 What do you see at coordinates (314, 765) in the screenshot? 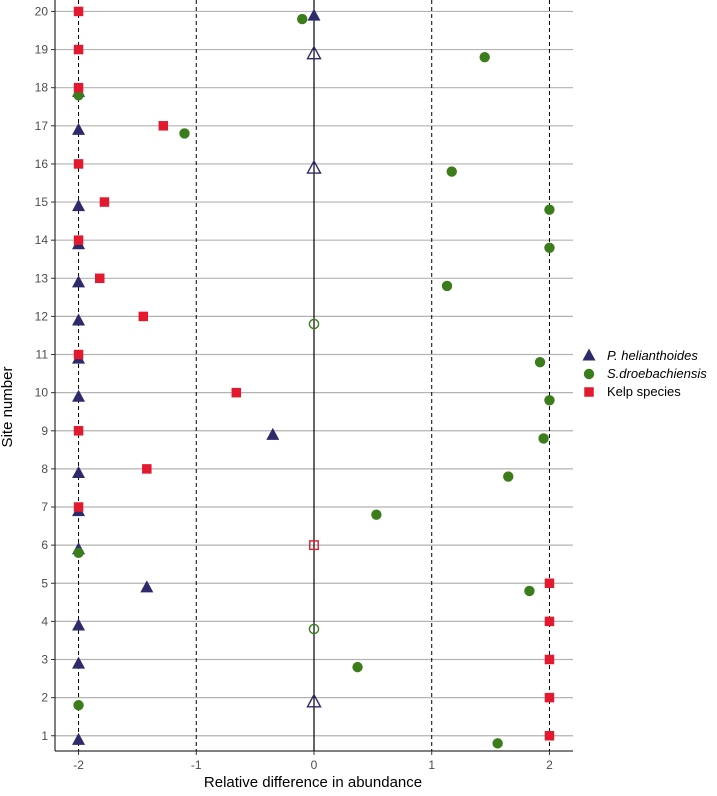
I see `x-tick-label: 0` at bounding box center [314, 765].